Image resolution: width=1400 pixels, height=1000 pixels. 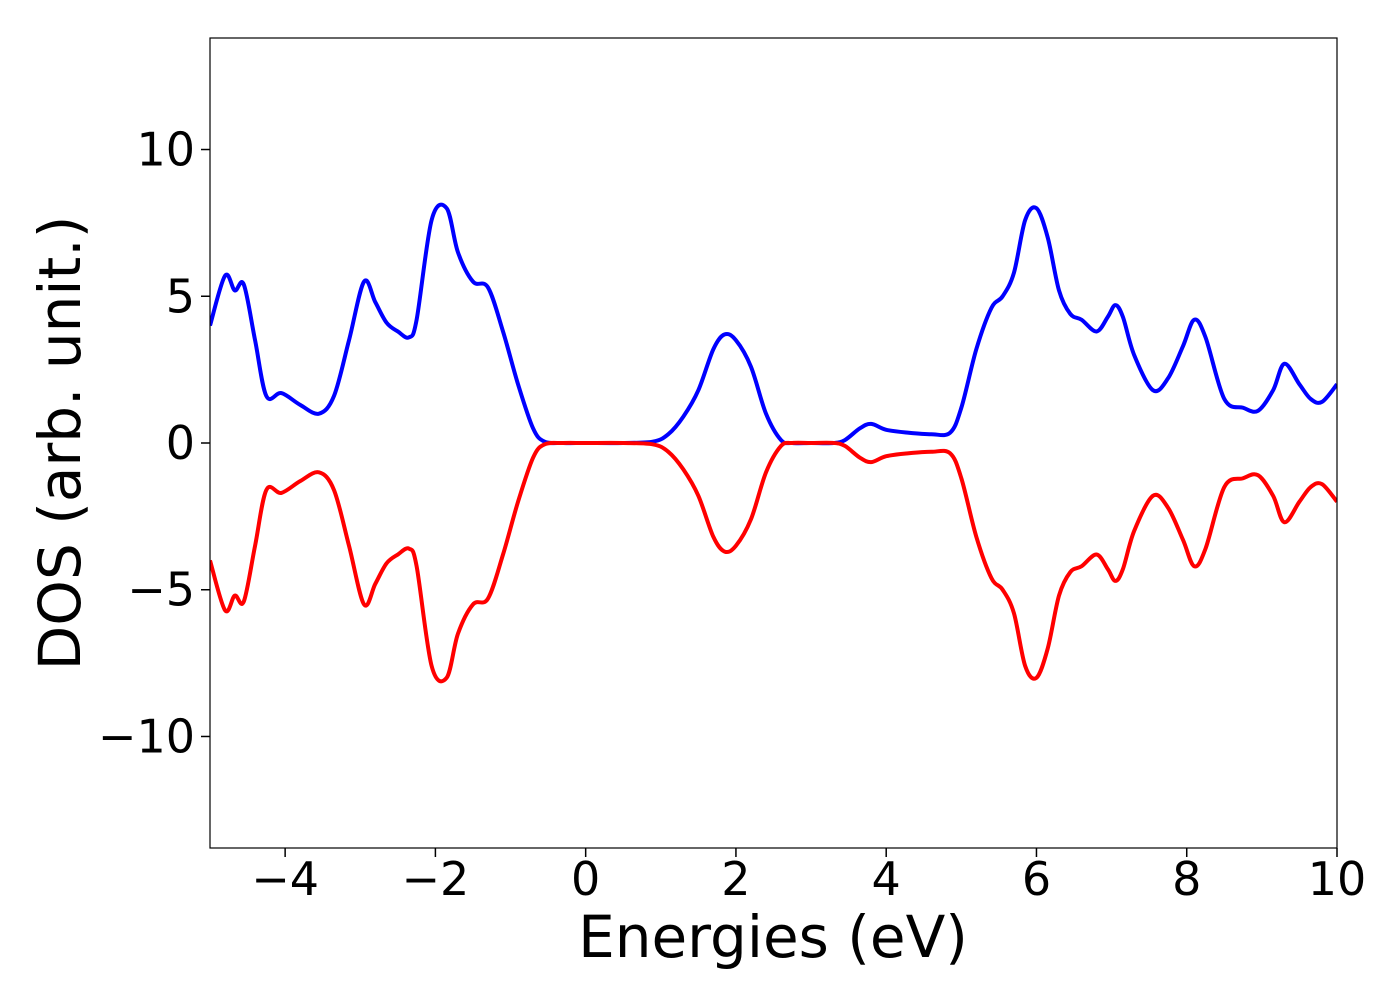 What do you see at coordinates (1186, 879) in the screenshot?
I see `x-tick-label: 8` at bounding box center [1186, 879].